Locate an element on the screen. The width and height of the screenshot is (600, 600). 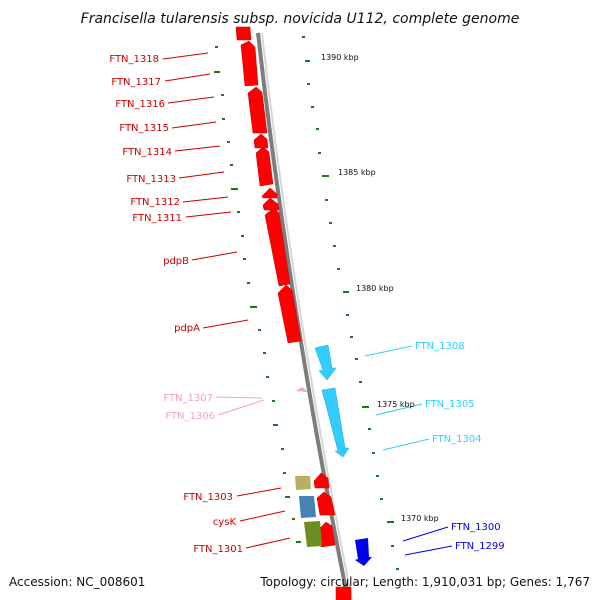
gene-ftn-1307-arrow is located at coordinates (302, 389).